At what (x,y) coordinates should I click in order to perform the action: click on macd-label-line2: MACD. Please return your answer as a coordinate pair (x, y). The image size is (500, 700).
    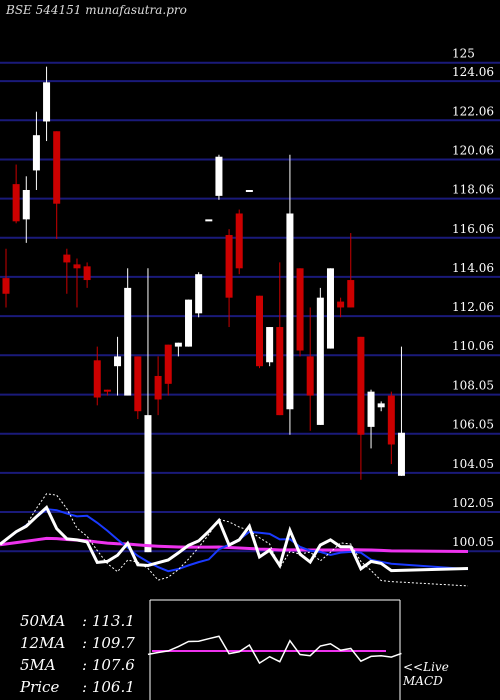
    Looking at the image, I should click on (423, 681).